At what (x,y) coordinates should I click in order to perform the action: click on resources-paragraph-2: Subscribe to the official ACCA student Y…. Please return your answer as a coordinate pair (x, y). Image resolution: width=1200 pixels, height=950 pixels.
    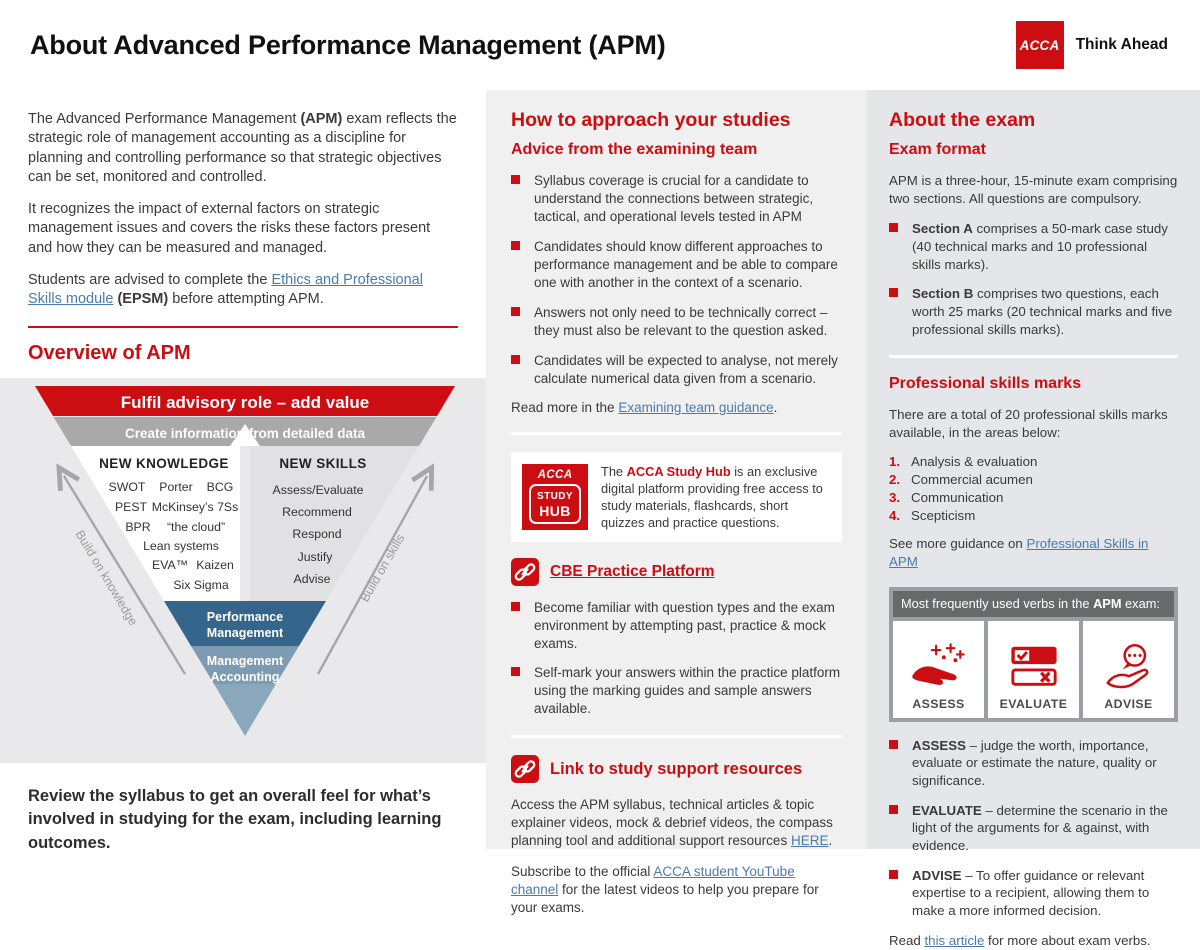
    Looking at the image, I should click on (676, 890).